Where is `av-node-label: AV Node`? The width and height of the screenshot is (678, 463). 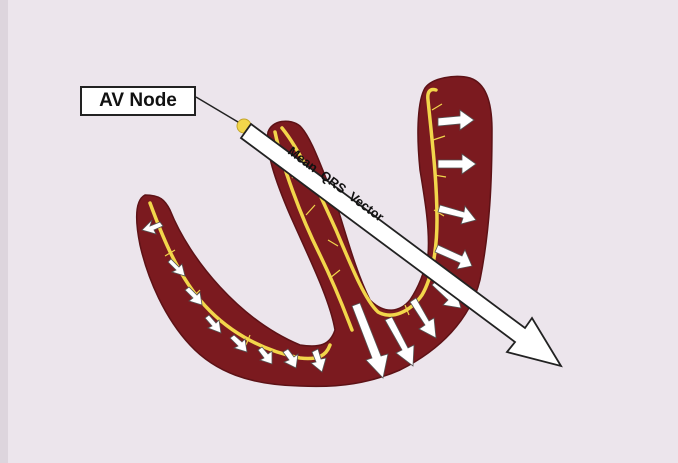
av-node-label: AV Node is located at coordinates (138, 101).